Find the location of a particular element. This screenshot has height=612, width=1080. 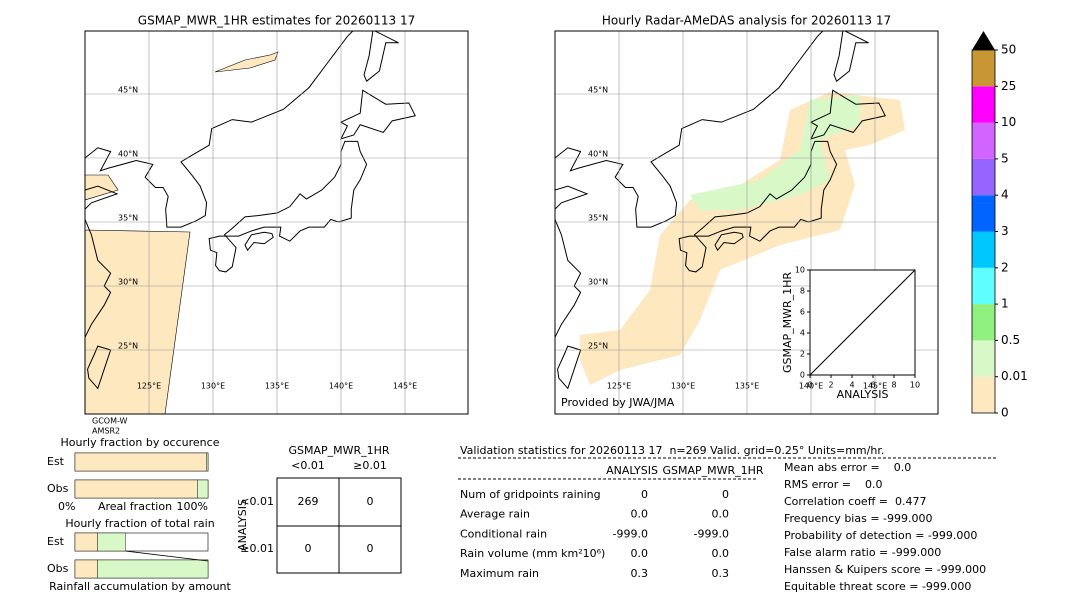

x-tick-label: 8 is located at coordinates (893, 385).